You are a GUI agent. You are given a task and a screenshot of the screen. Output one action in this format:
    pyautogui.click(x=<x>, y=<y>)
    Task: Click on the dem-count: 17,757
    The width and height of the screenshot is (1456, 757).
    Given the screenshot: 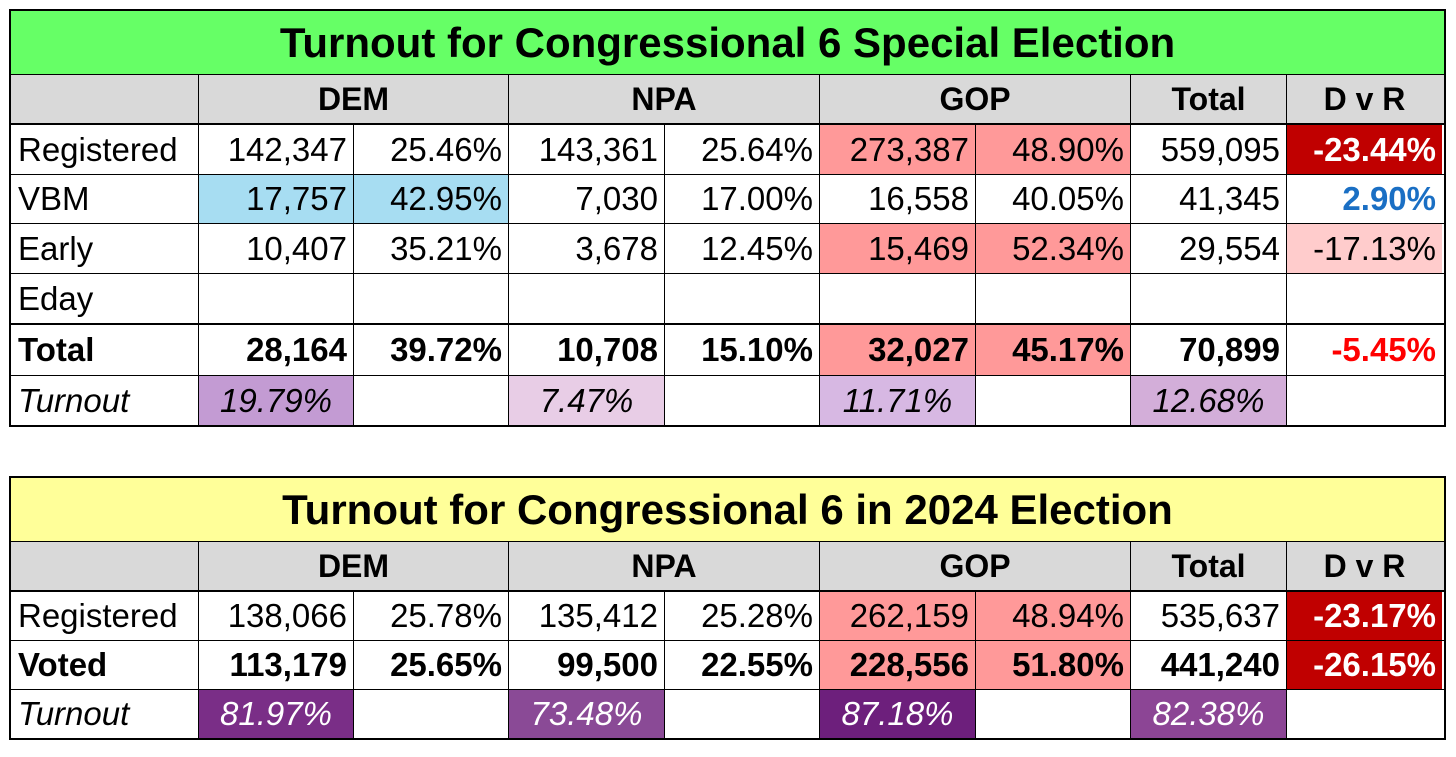 What is the action you would take?
    pyautogui.click(x=276, y=199)
    